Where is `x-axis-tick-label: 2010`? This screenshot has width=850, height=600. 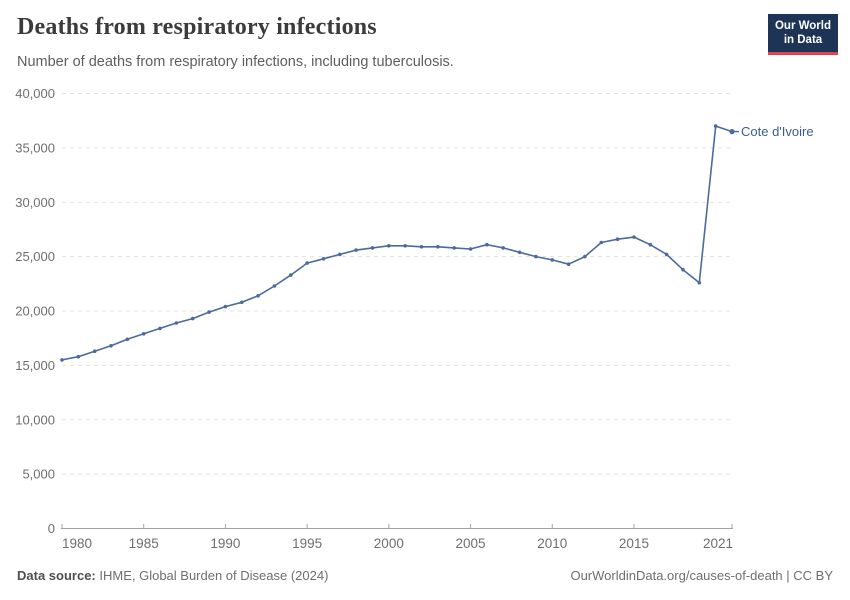 x-axis-tick-label: 2010 is located at coordinates (552, 543).